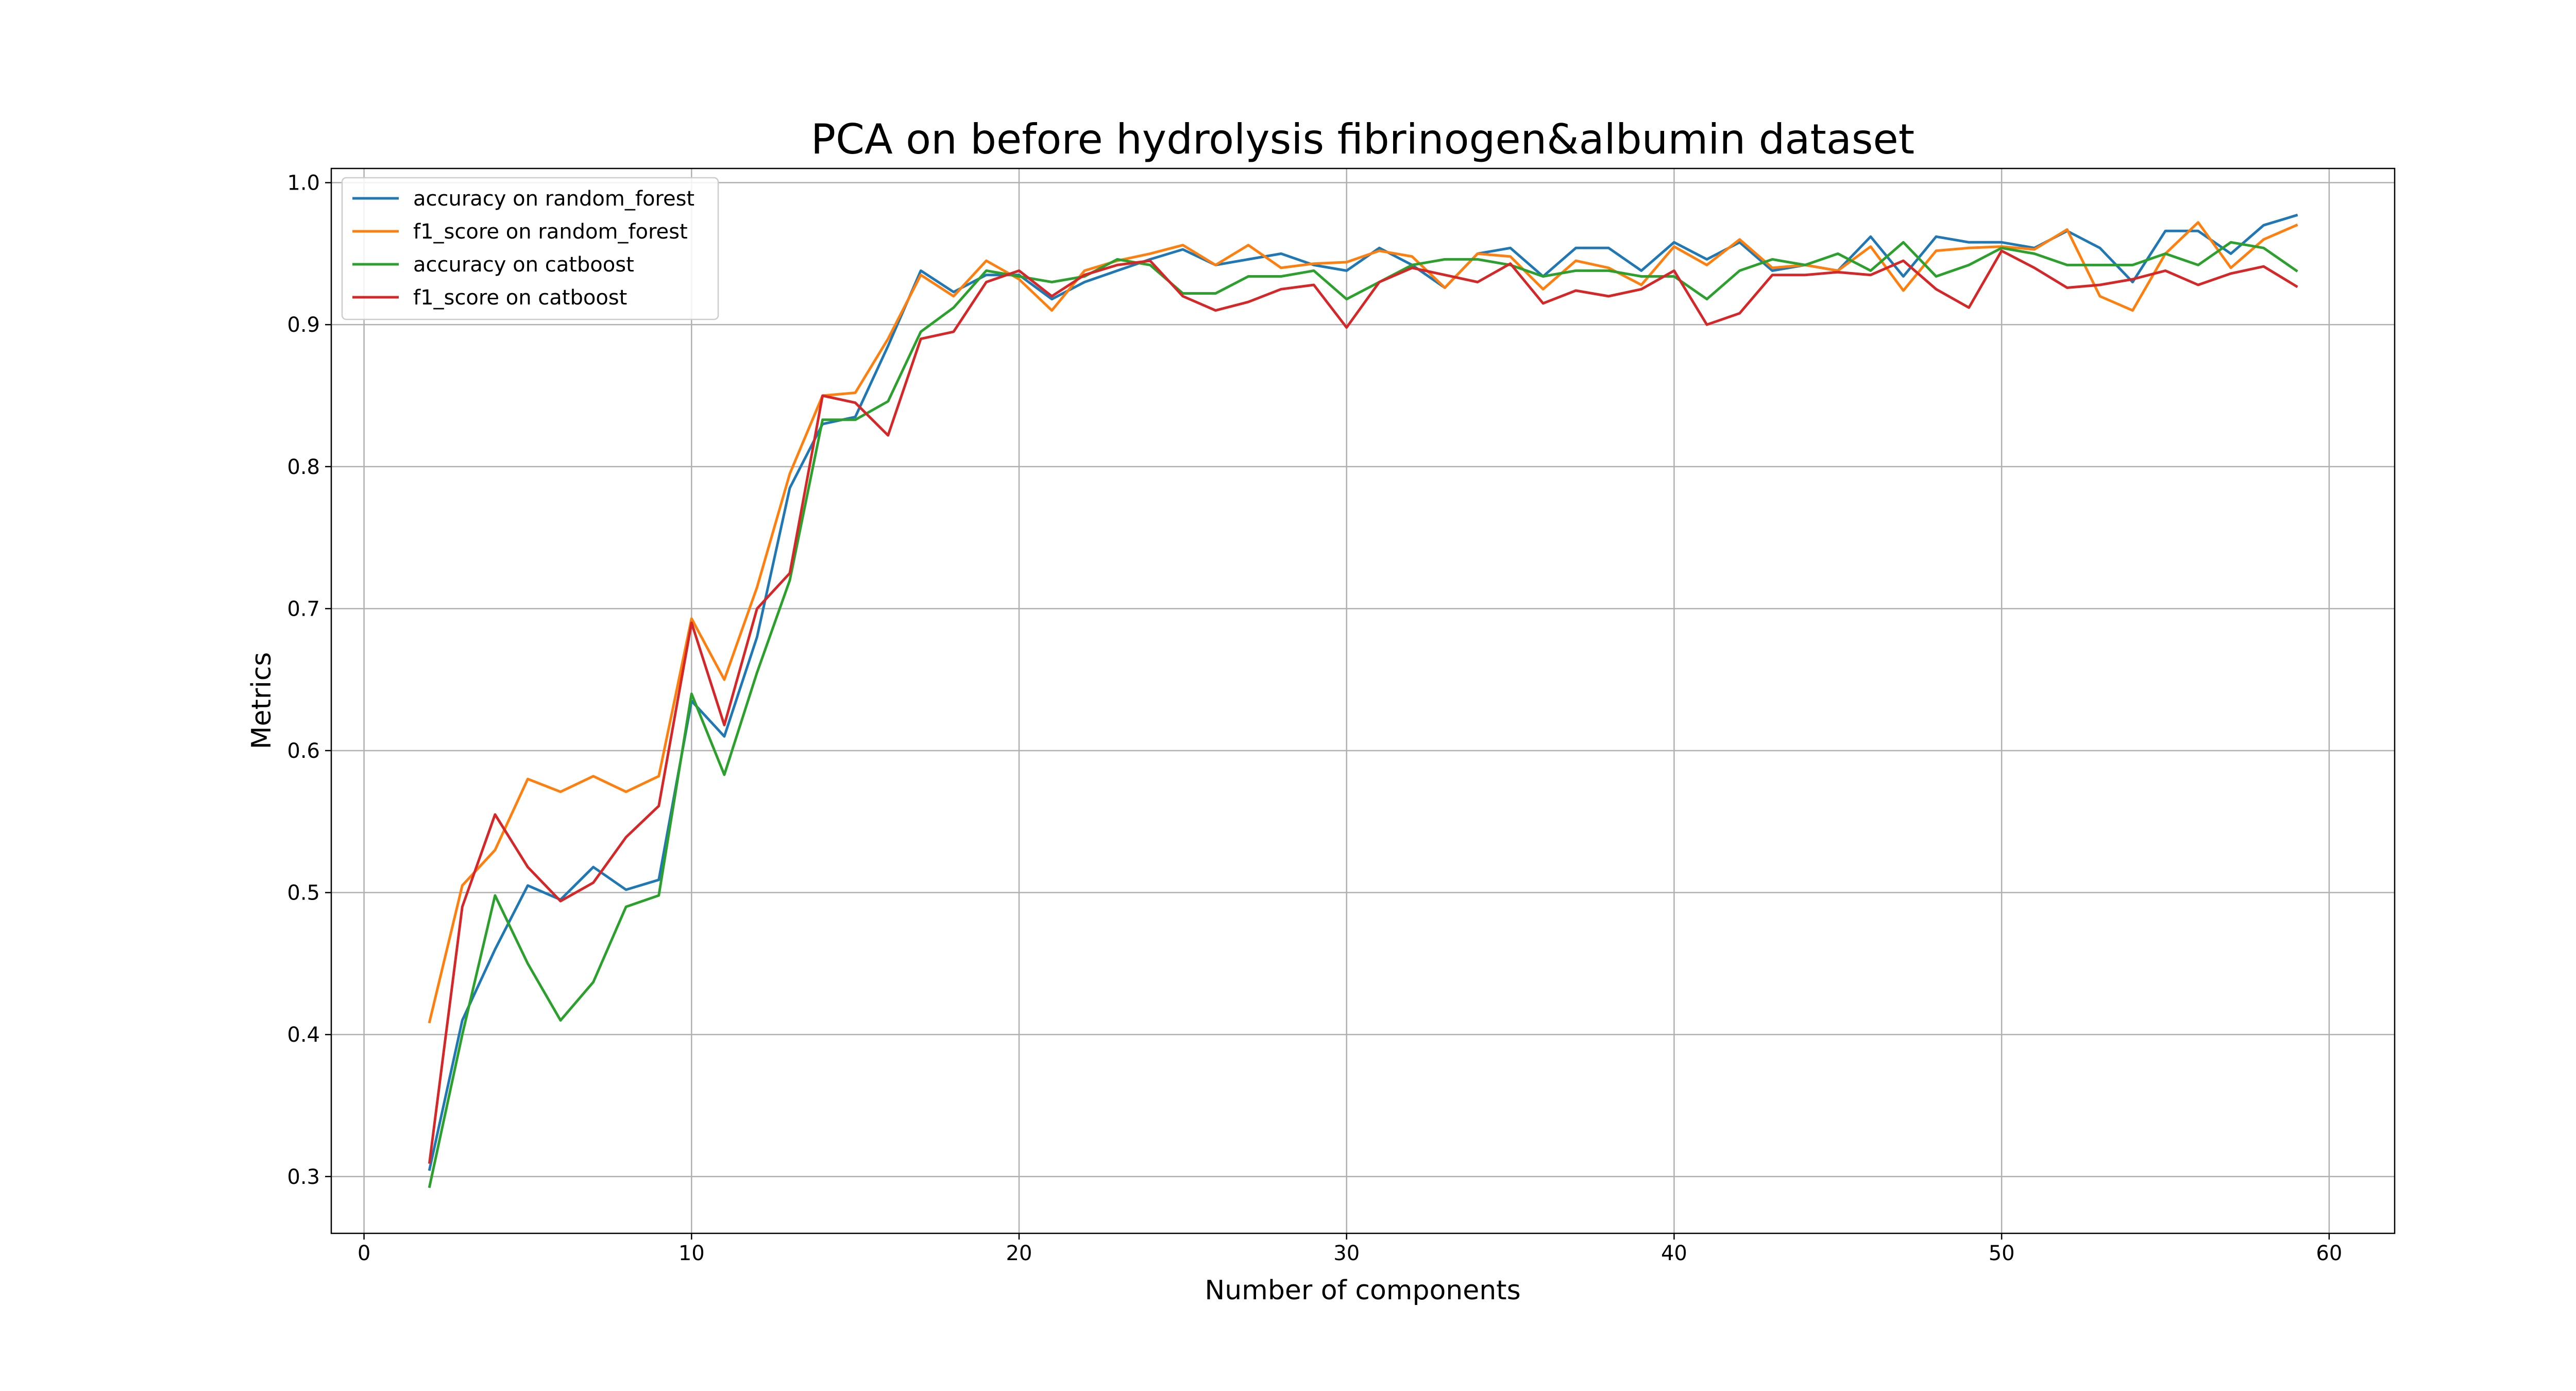 The width and height of the screenshot is (2576, 1391). What do you see at coordinates (692, 1253) in the screenshot?
I see `x-tick-label: 10` at bounding box center [692, 1253].